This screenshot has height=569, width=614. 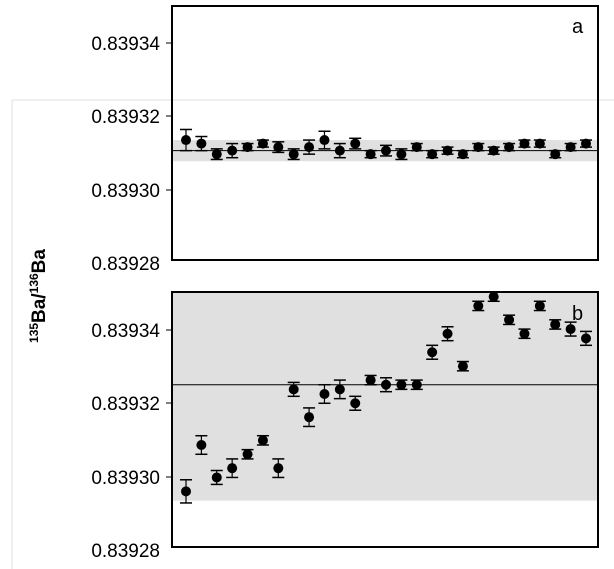 What do you see at coordinates (39, 261) in the screenshot?
I see `y-axis-label-part2: Ba` at bounding box center [39, 261].